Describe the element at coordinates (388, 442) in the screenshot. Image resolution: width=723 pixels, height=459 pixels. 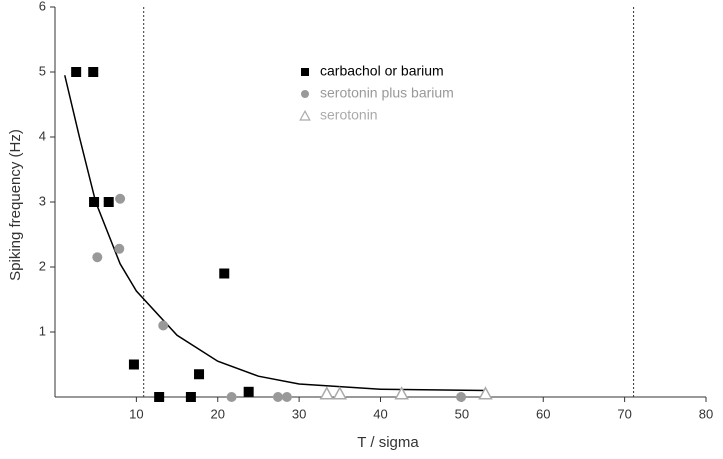
I see `x-axis-label: T / sigma` at that location.